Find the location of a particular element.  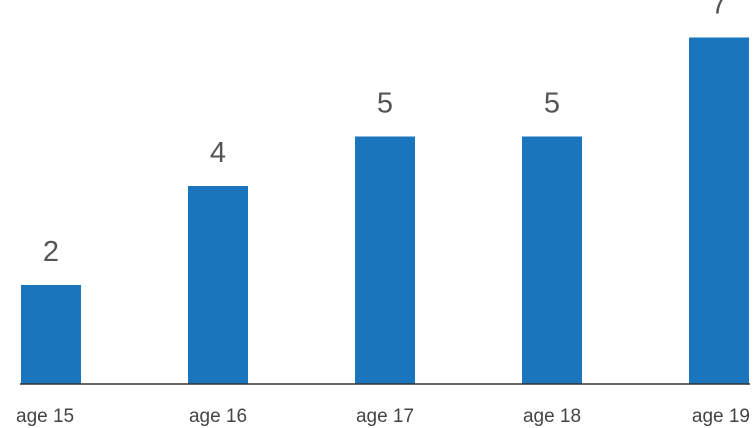

data-label-age-16: 4 is located at coordinates (218, 153).